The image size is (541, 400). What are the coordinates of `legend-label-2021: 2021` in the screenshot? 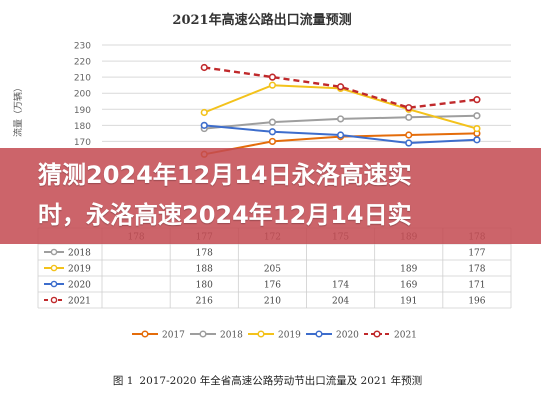 It's located at (405, 336).